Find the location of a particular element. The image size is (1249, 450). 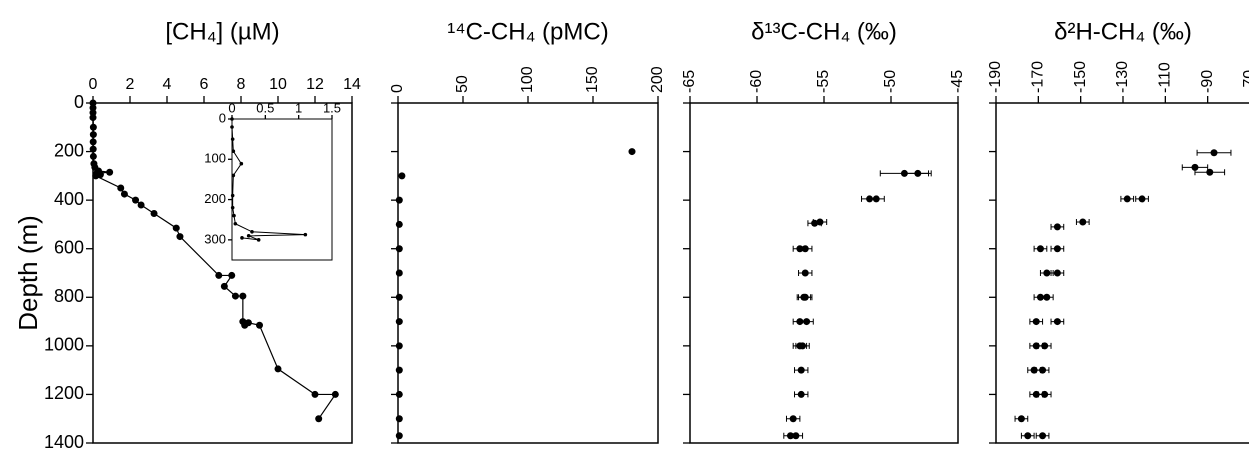

y-tick-label: 100 is located at coordinates (215, 158).